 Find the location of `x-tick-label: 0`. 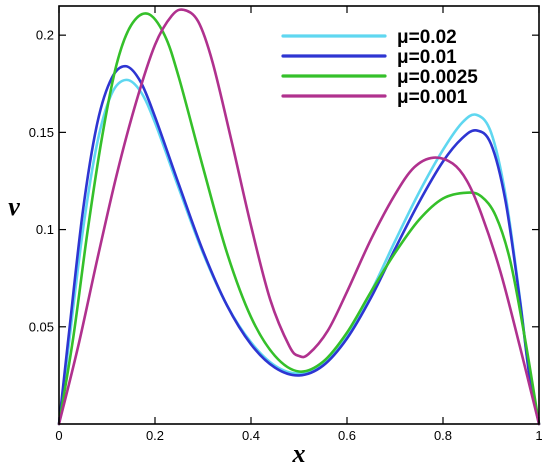

x-tick-label: 0 is located at coordinates (58, 435).